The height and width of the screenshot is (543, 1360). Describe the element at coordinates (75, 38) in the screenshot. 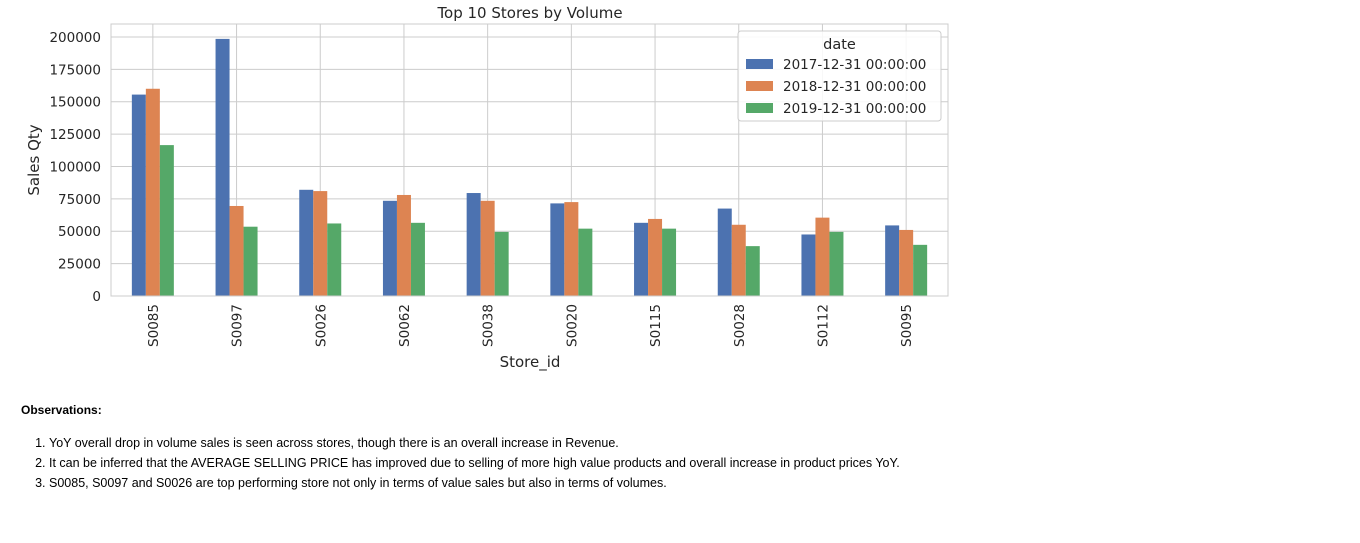

I see `y-tick-label: 200000` at that location.